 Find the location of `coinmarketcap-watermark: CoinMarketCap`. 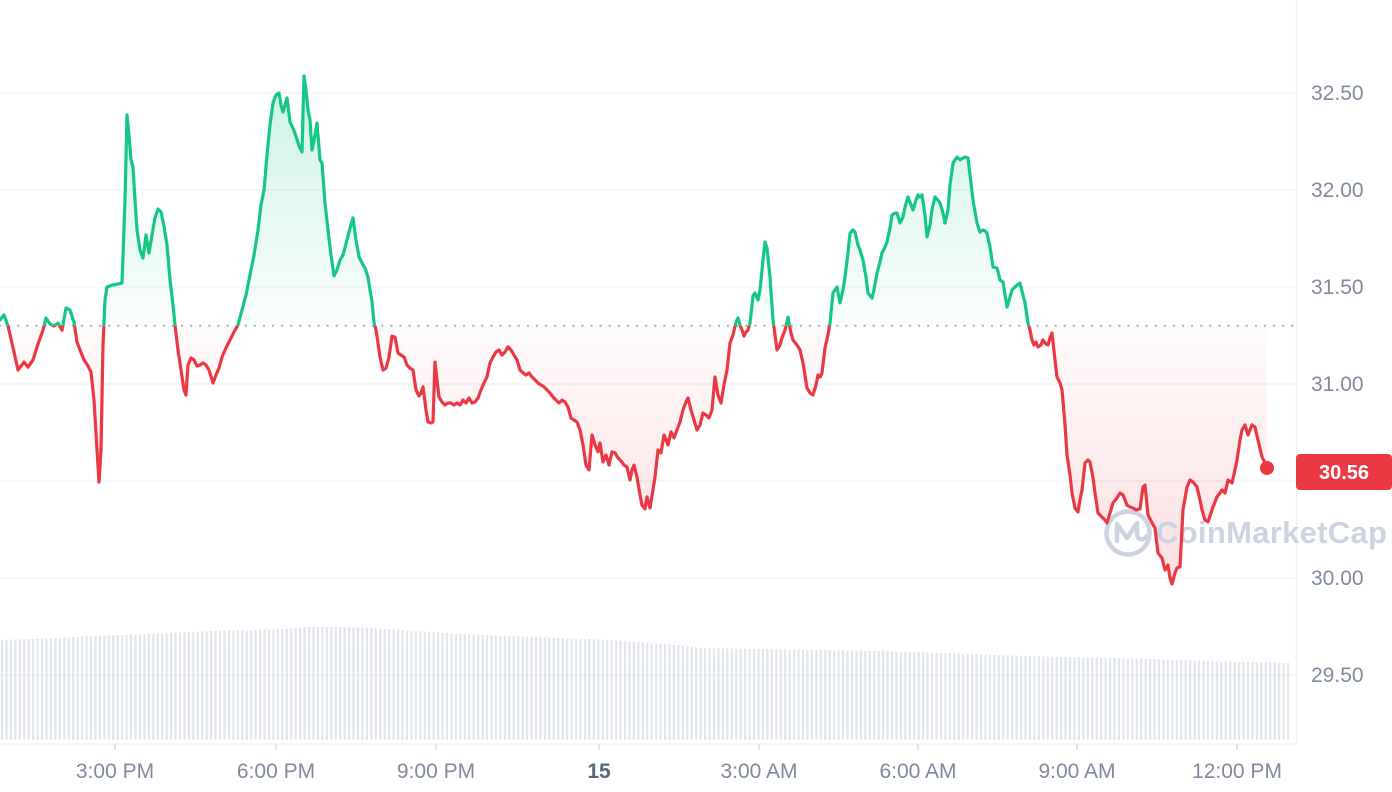

coinmarketcap-watermark: CoinMarketCap is located at coordinates (1245, 533).